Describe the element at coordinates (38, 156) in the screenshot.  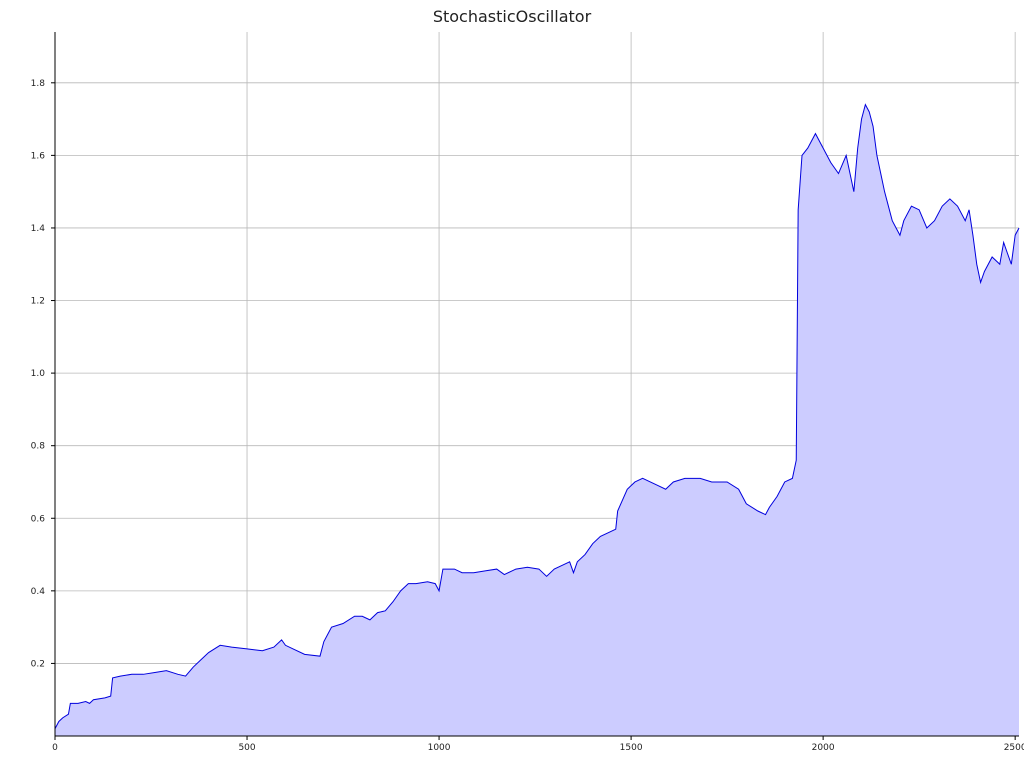
I see `y-tick-label: 1.6` at that location.